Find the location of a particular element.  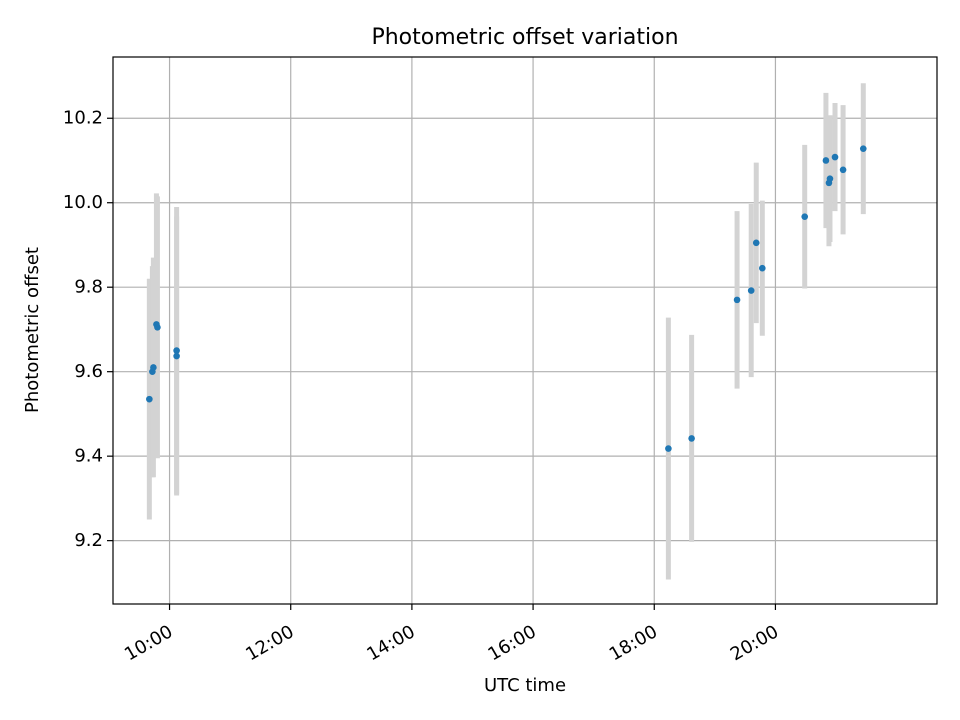

y-axis-ticks: 9.2 9.4 9.6 9.8 10.0 10.2 is located at coordinates (88, 329).